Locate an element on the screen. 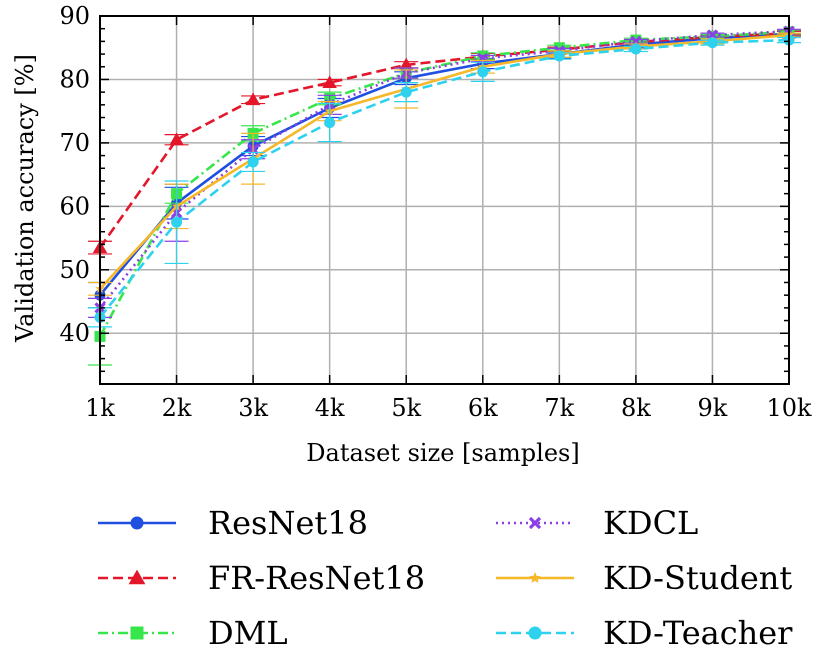 The width and height of the screenshot is (830, 664). x-tick-label: 4k is located at coordinates (330, 408).